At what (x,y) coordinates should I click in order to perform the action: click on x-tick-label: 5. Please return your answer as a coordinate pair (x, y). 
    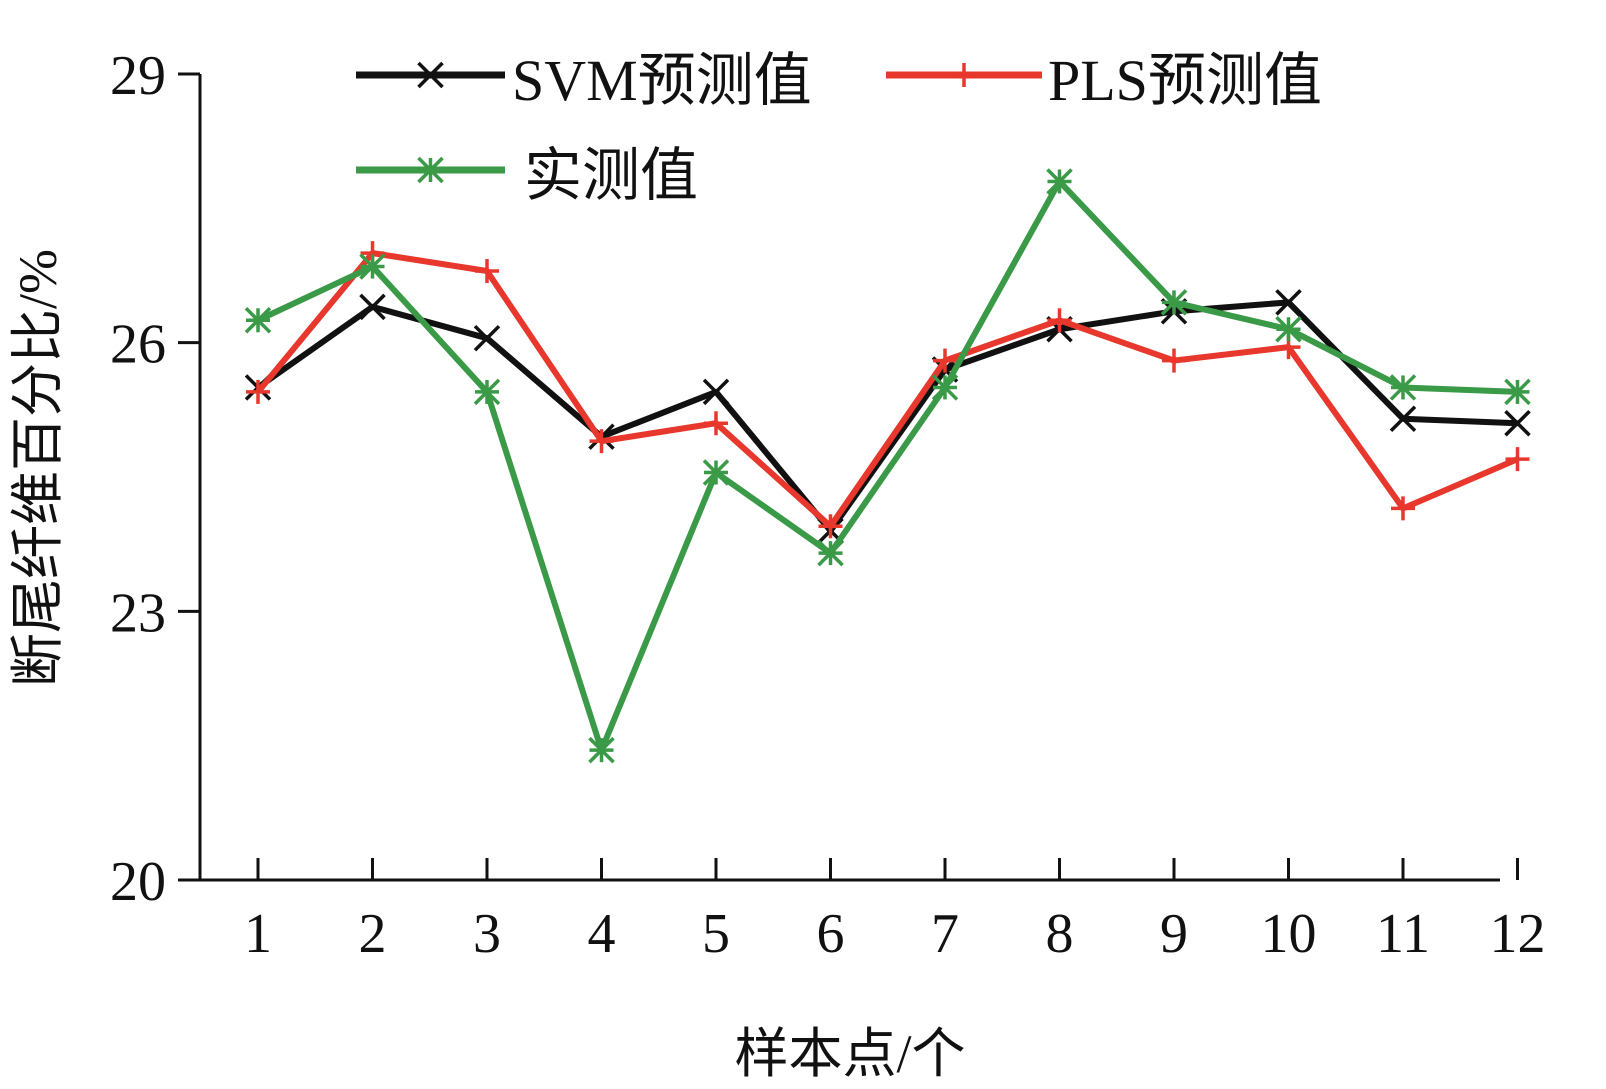
    Looking at the image, I should click on (716, 934).